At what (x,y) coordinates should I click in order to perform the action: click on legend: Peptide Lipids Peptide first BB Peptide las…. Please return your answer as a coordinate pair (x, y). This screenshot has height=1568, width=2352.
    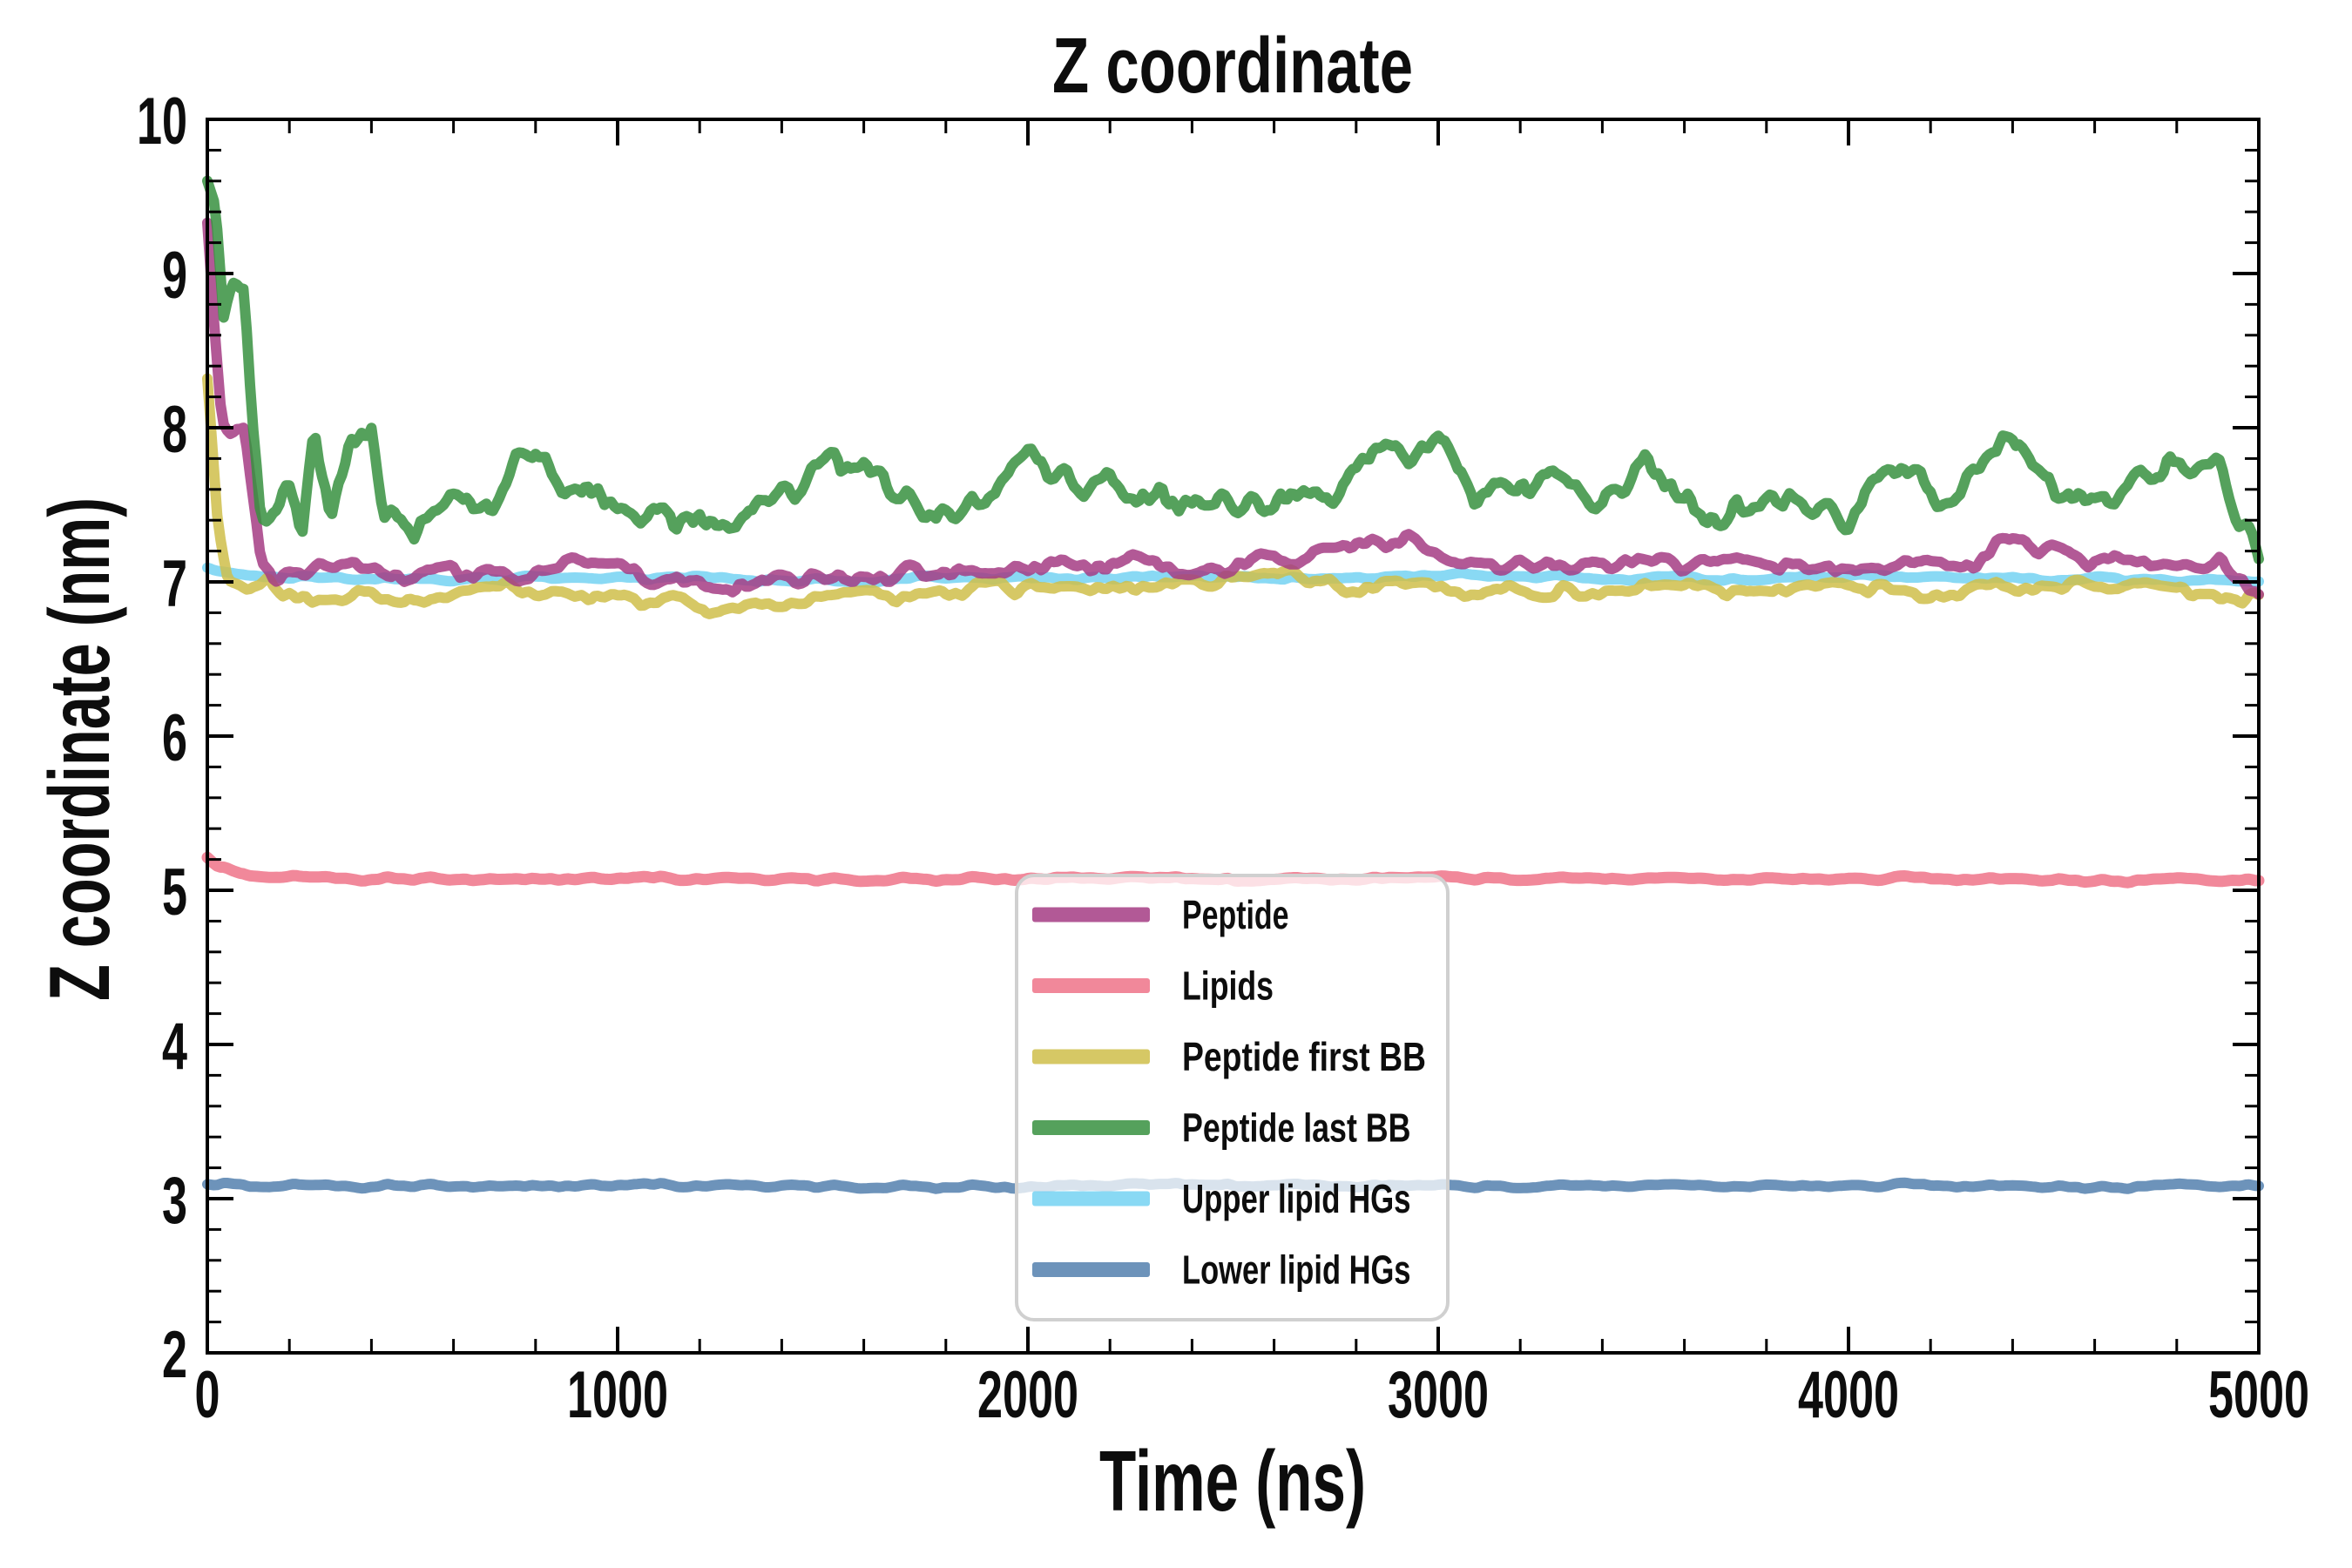
    Looking at the image, I should click on (1232, 1097).